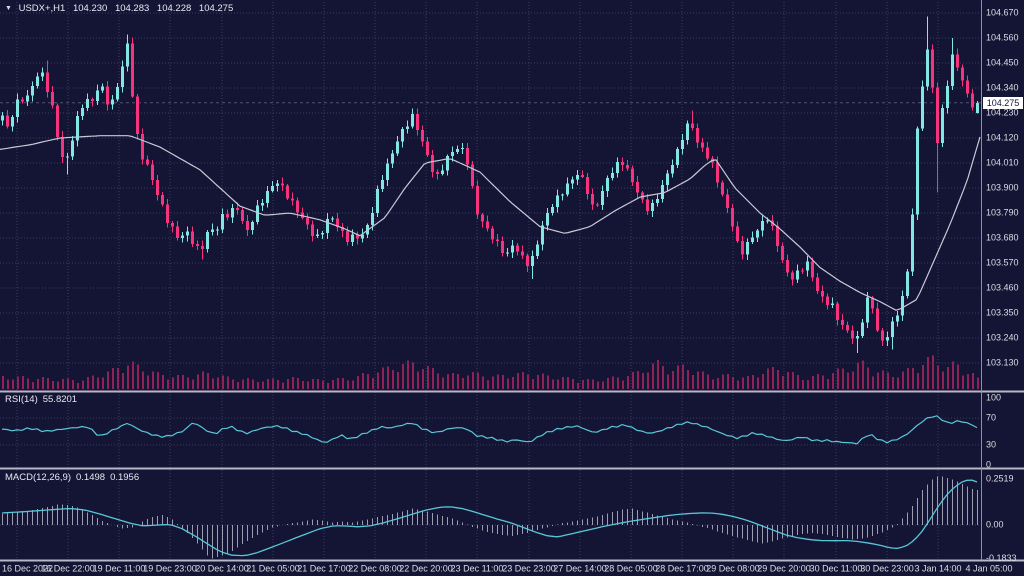 Image resolution: width=1024 pixels, height=576 pixels. I want to click on macd-value-main: 0.1498, so click(91, 477).